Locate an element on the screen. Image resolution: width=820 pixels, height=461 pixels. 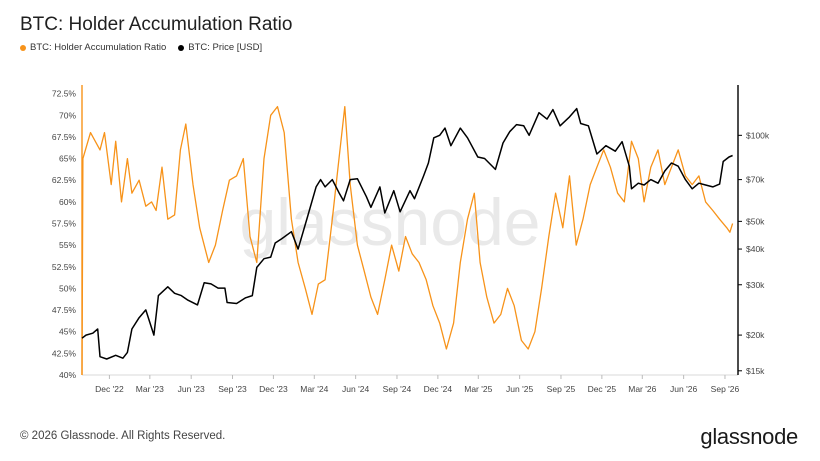
left-tick-label: 57.5% is located at coordinates (64, 224).